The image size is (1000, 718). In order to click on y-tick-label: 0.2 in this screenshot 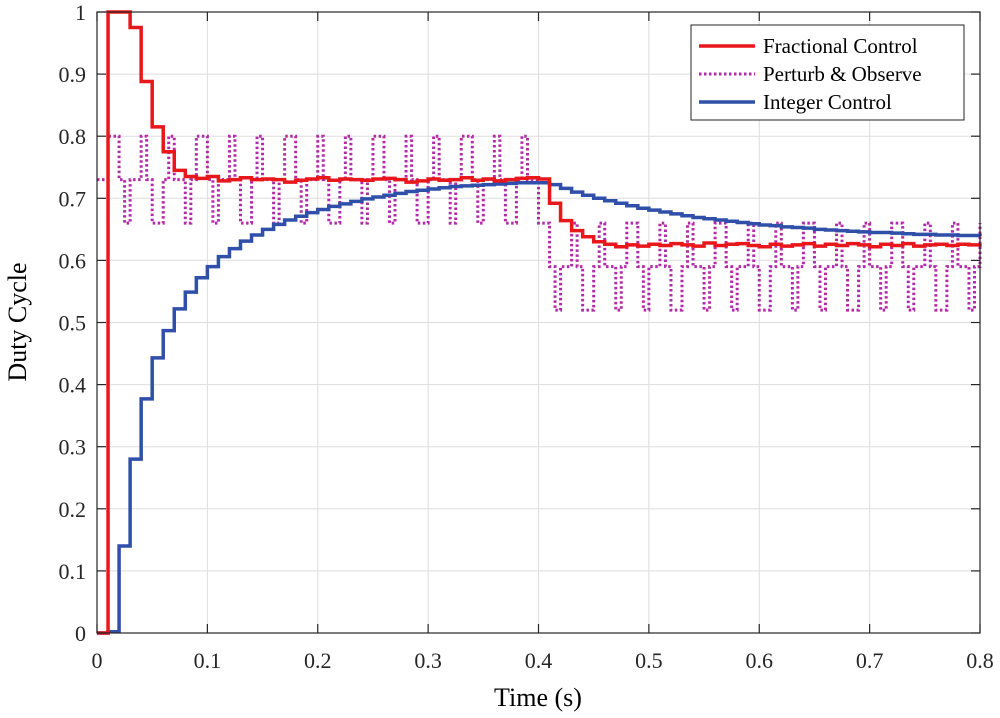, I will do `click(73, 509)`.